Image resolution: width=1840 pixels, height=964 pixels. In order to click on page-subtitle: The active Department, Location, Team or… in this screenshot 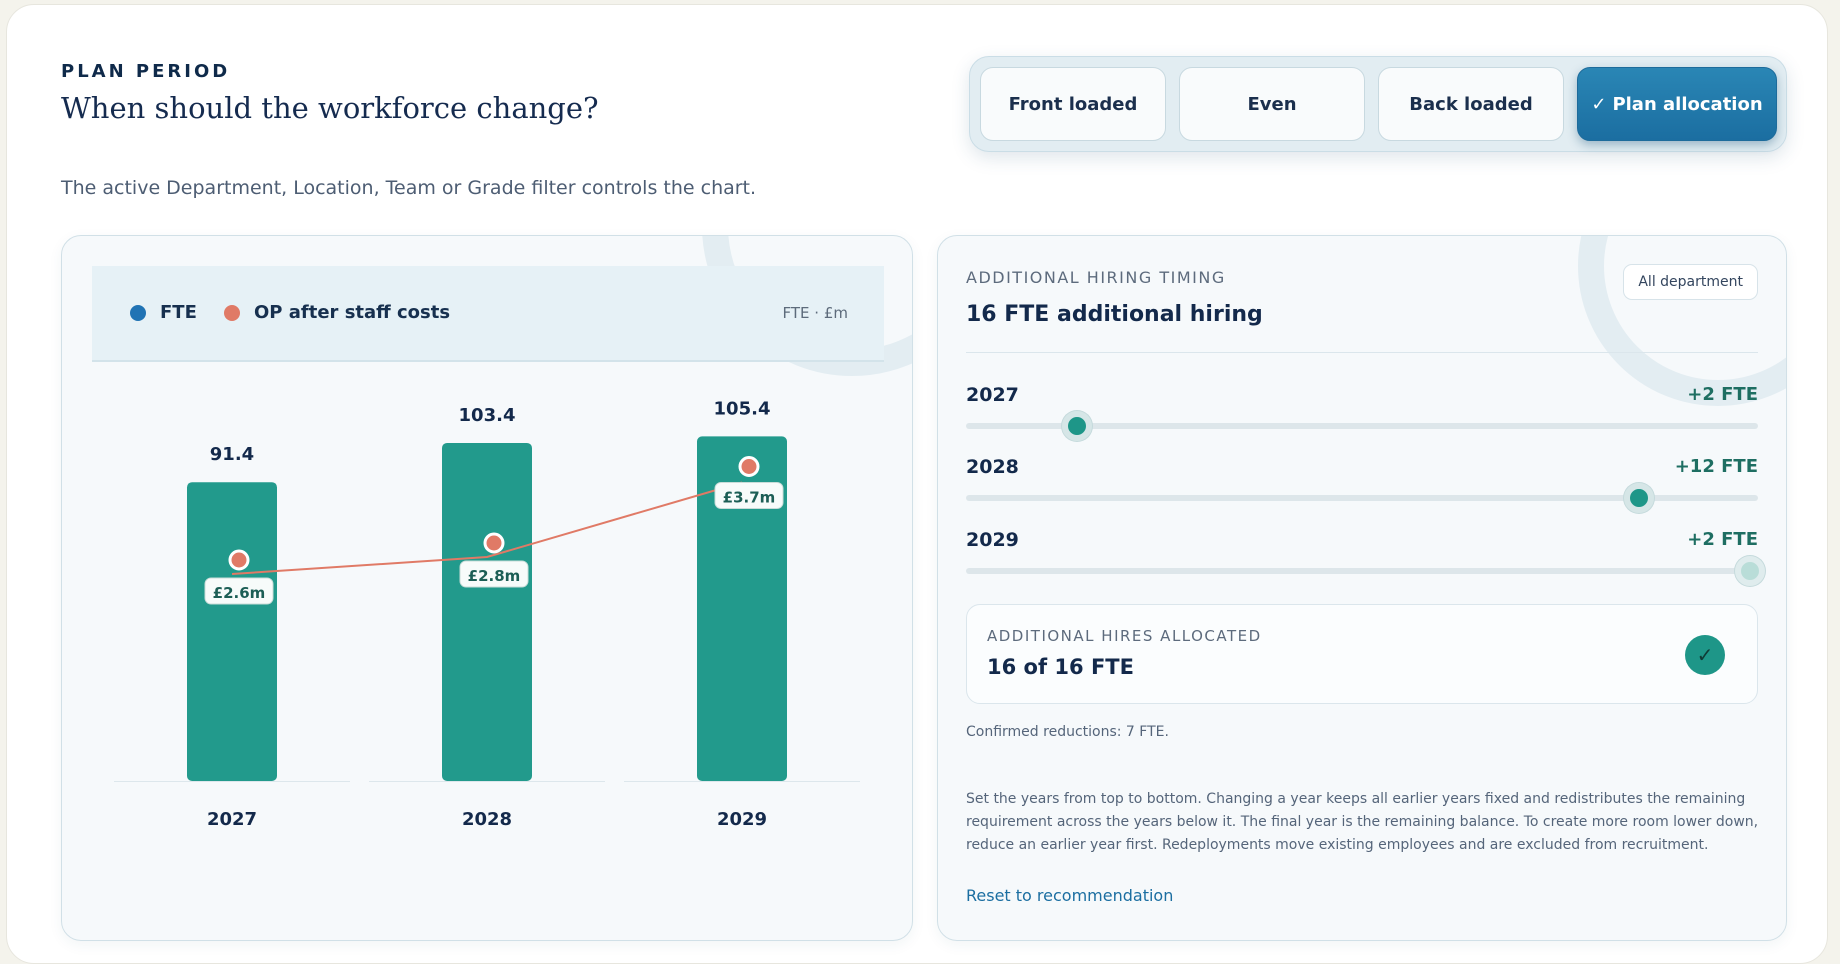, I will do `click(409, 188)`.